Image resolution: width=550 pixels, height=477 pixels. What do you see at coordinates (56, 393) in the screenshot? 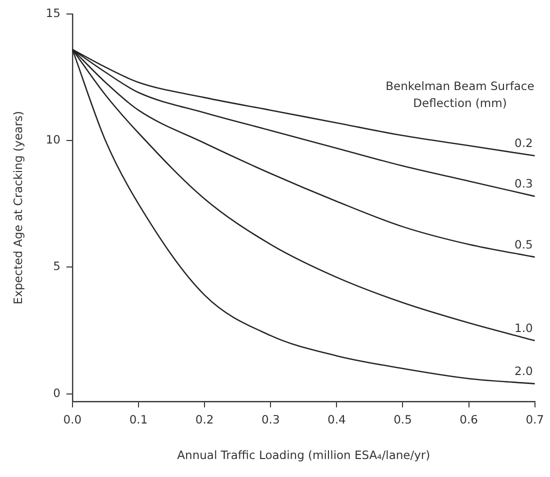
I see `y-tick-label: 0` at bounding box center [56, 393].